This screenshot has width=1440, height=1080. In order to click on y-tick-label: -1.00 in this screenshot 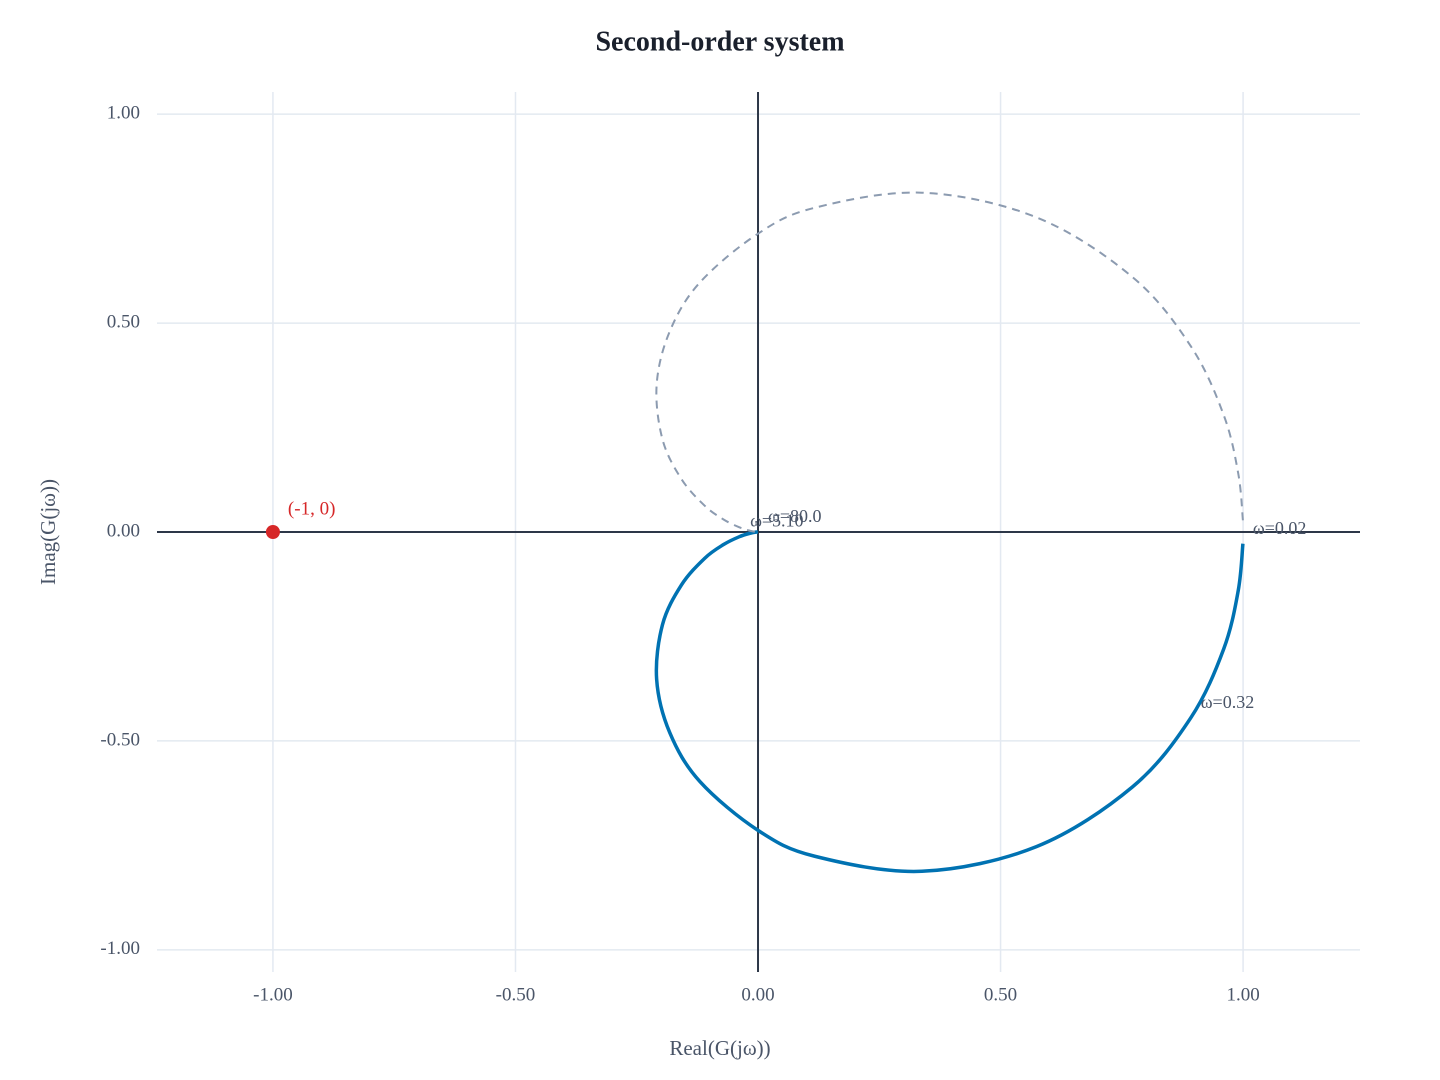, I will do `click(120, 948)`.